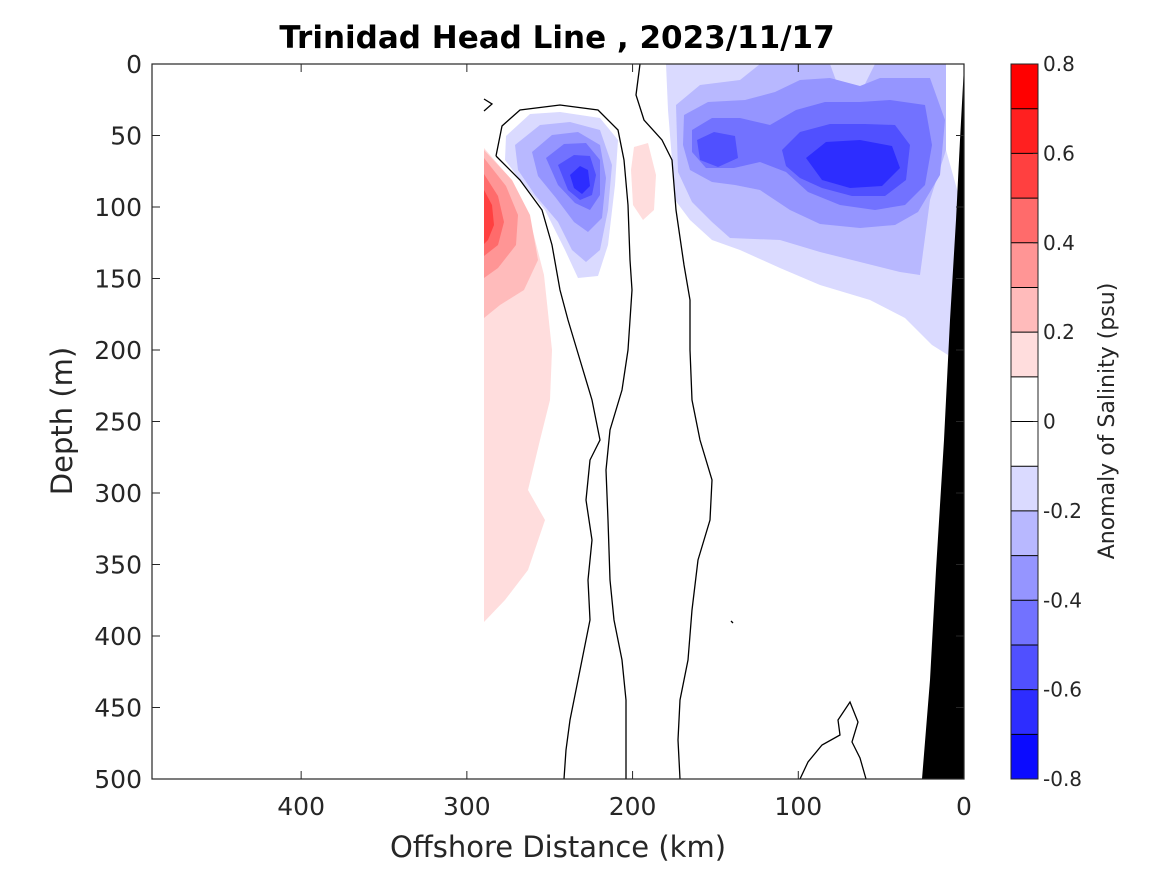 This screenshot has width=1167, height=875. I want to click on x-tick-label: 0, so click(964, 806).